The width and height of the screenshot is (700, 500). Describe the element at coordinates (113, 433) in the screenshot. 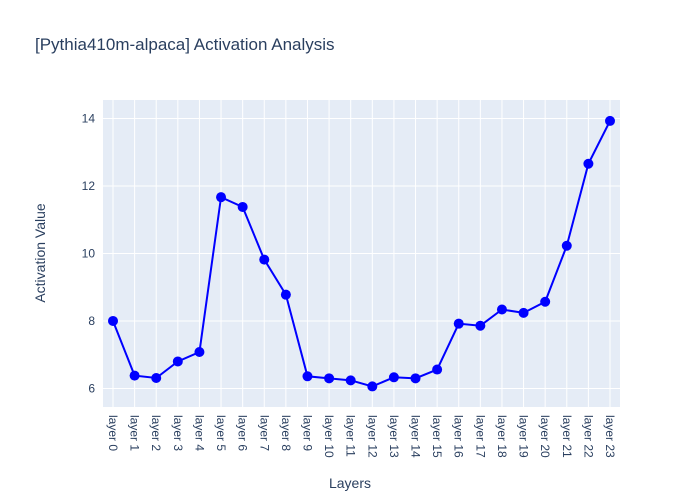

I see `x-tick-label: layer 0` at that location.